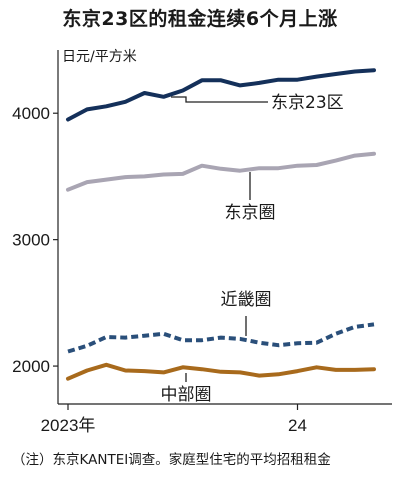  Describe the element at coordinates (246, 300) in the screenshot. I see `series-label: 近畿圈` at that location.